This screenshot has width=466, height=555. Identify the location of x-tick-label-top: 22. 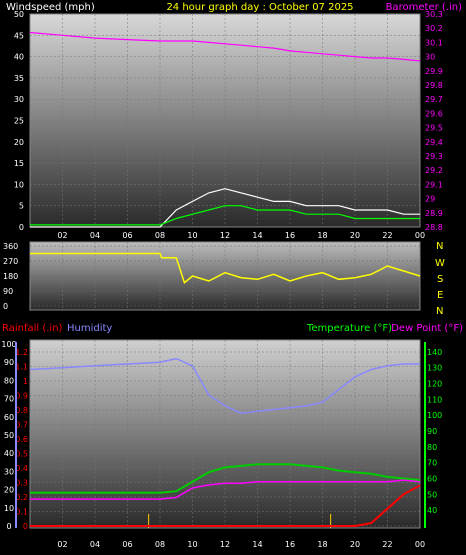
(387, 235).